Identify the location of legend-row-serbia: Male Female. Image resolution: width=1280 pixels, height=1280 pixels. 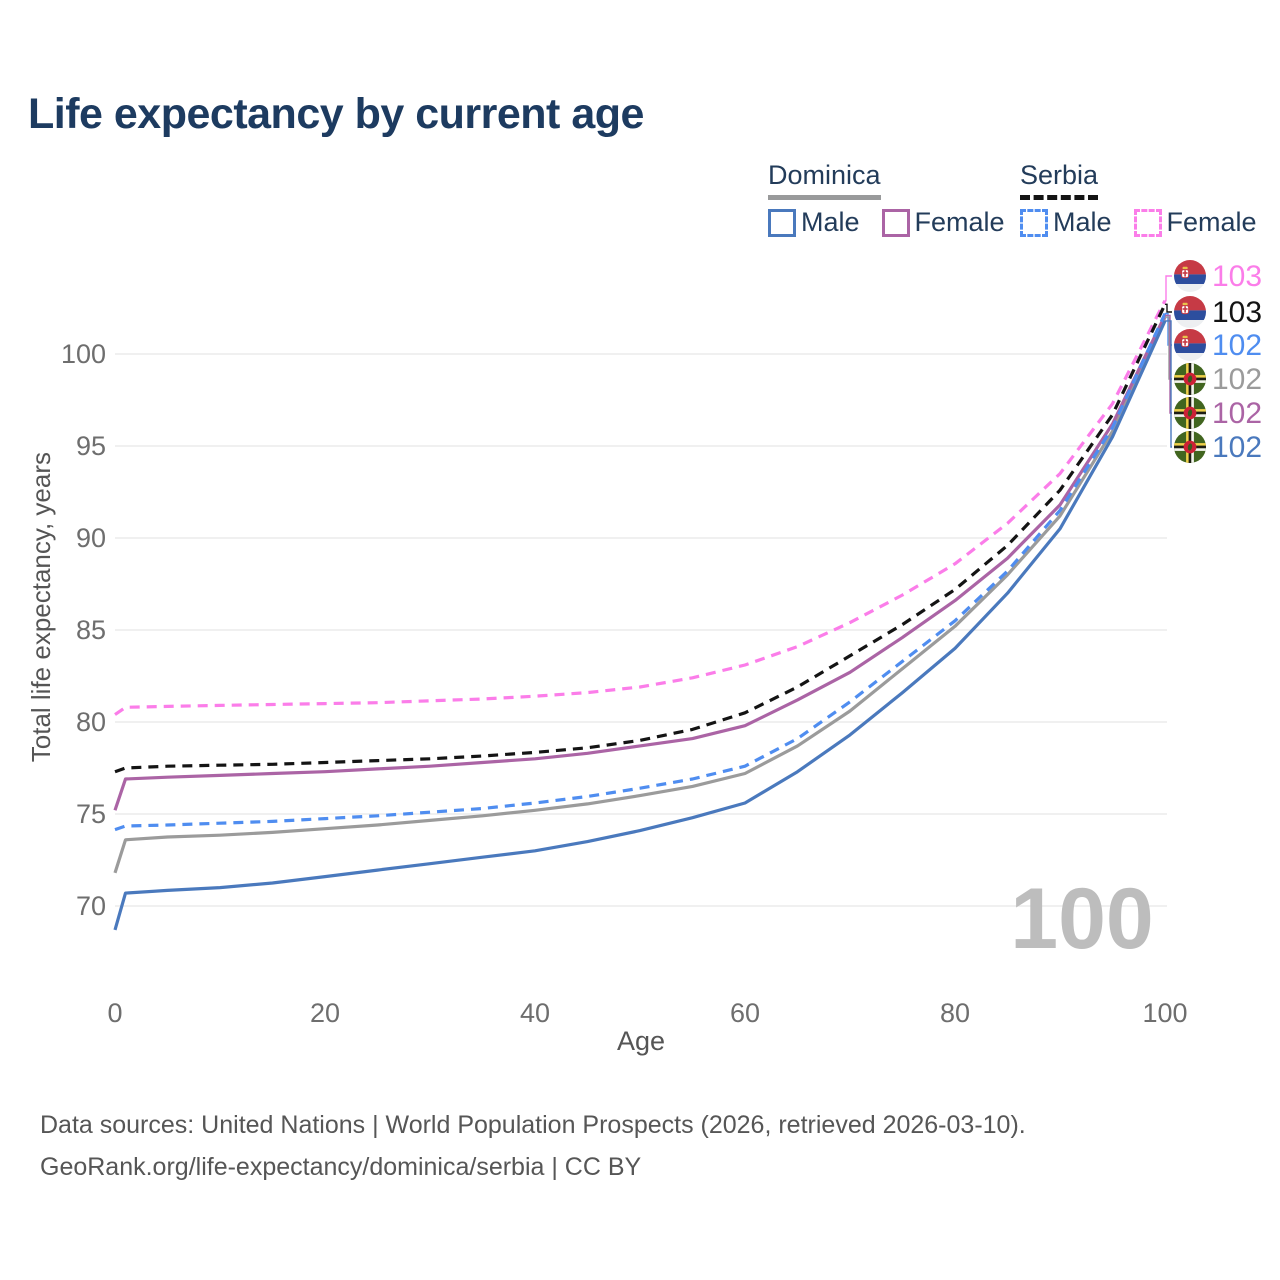
(1138, 222).